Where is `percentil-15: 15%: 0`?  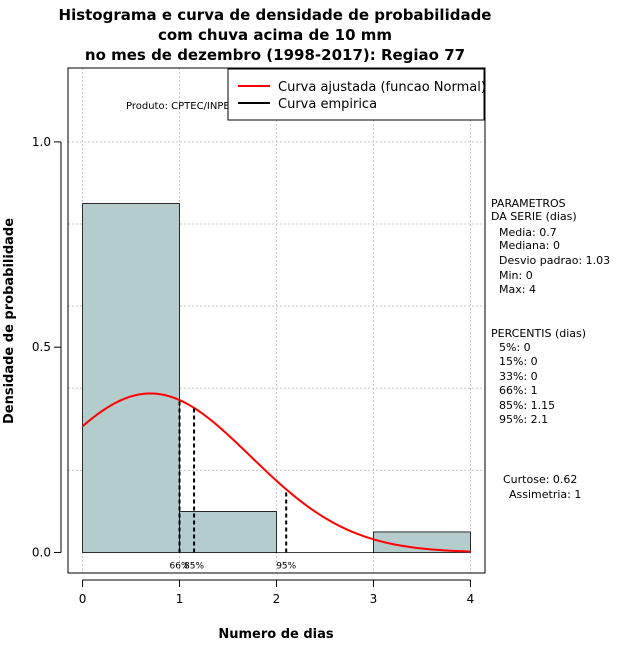
percentil-15: 15%: 0 is located at coordinates (518, 361).